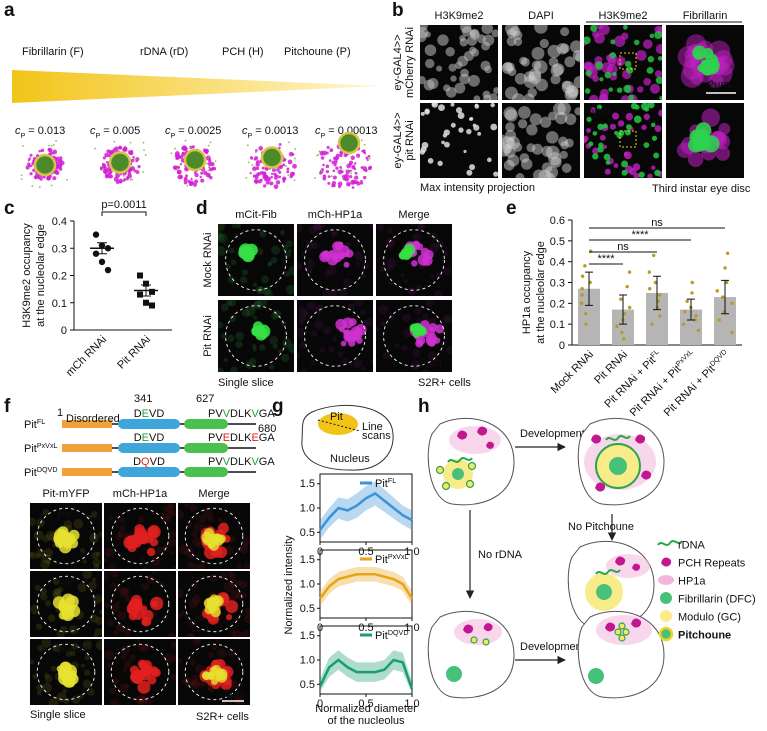 The width and height of the screenshot is (767, 731). What do you see at coordinates (346, 132) in the screenshot?
I see `concentration-label: cP = 0.00013` at bounding box center [346, 132].